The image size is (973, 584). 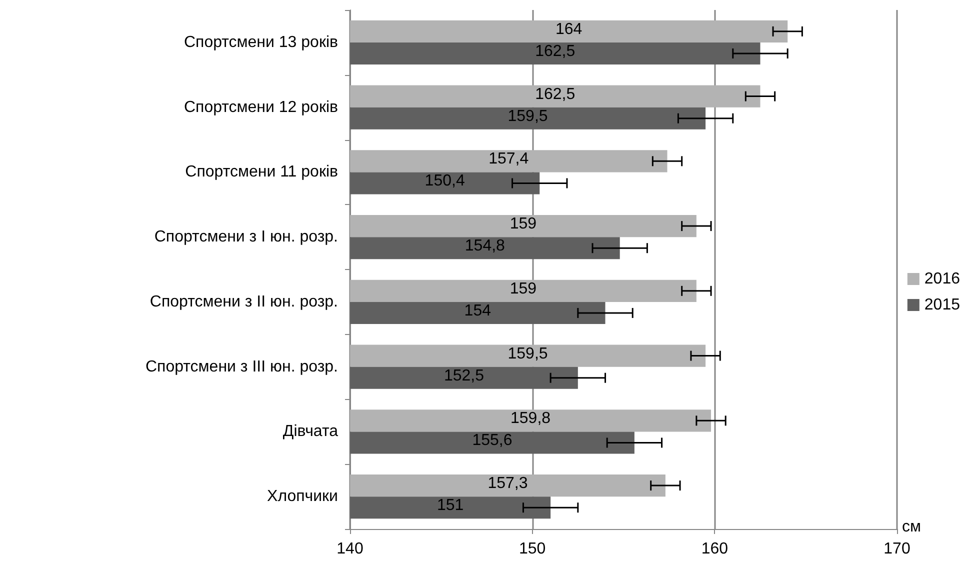 I want to click on y-tick-label: Дівчата, so click(x=310, y=431).